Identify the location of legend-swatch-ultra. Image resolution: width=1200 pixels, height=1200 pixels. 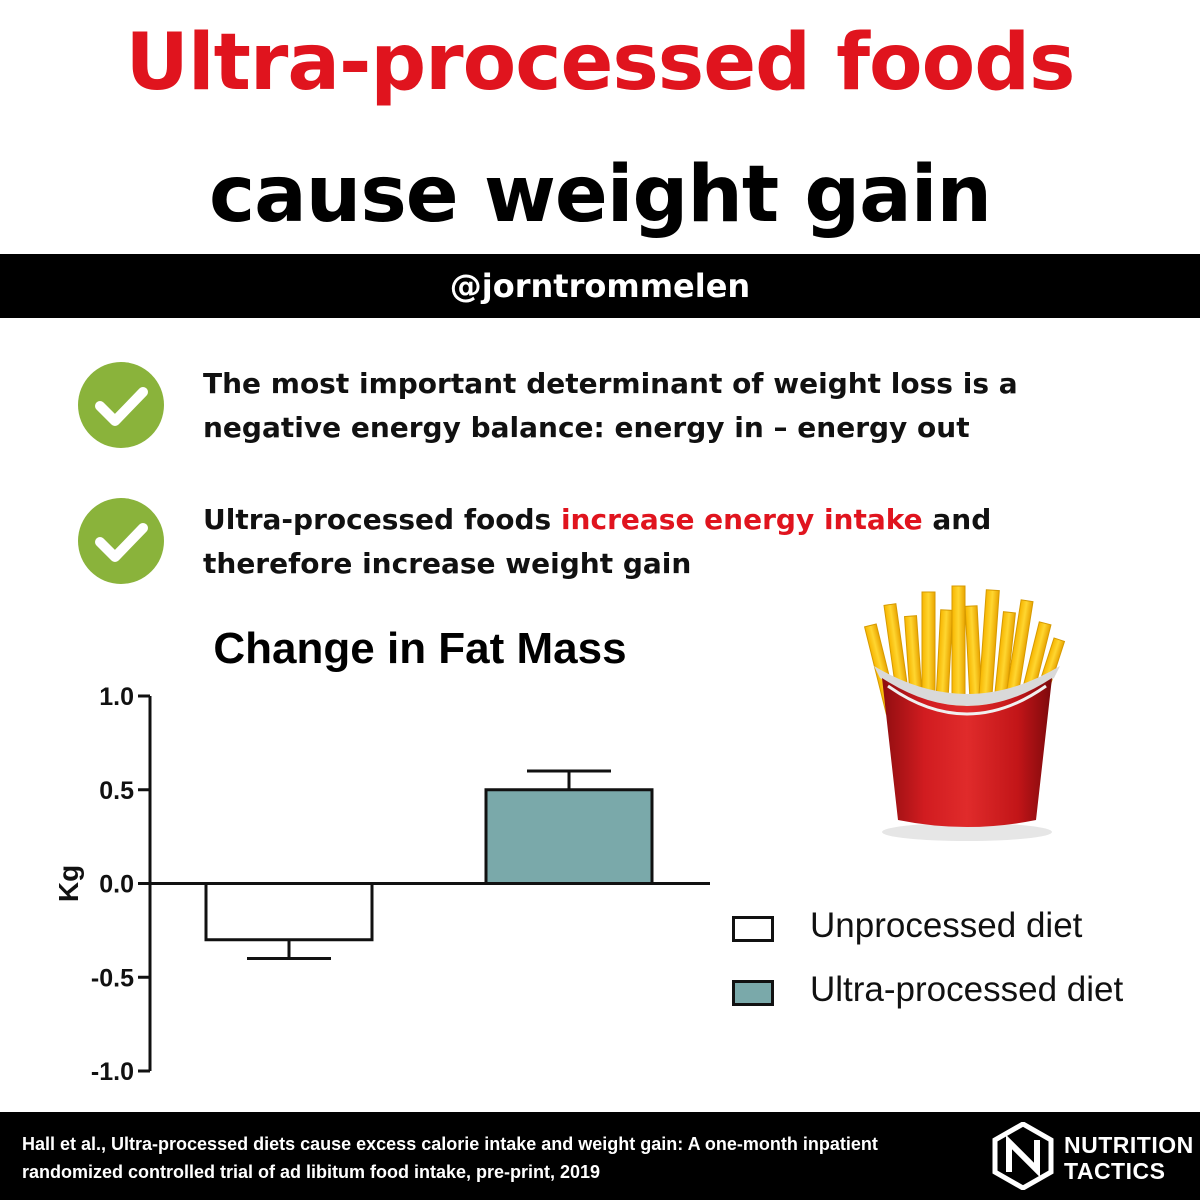
(753, 993).